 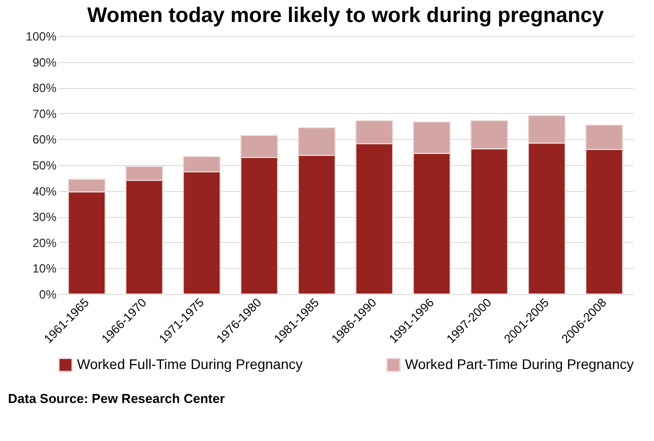 What do you see at coordinates (44, 269) in the screenshot?
I see `y-tick-label: 10%` at bounding box center [44, 269].